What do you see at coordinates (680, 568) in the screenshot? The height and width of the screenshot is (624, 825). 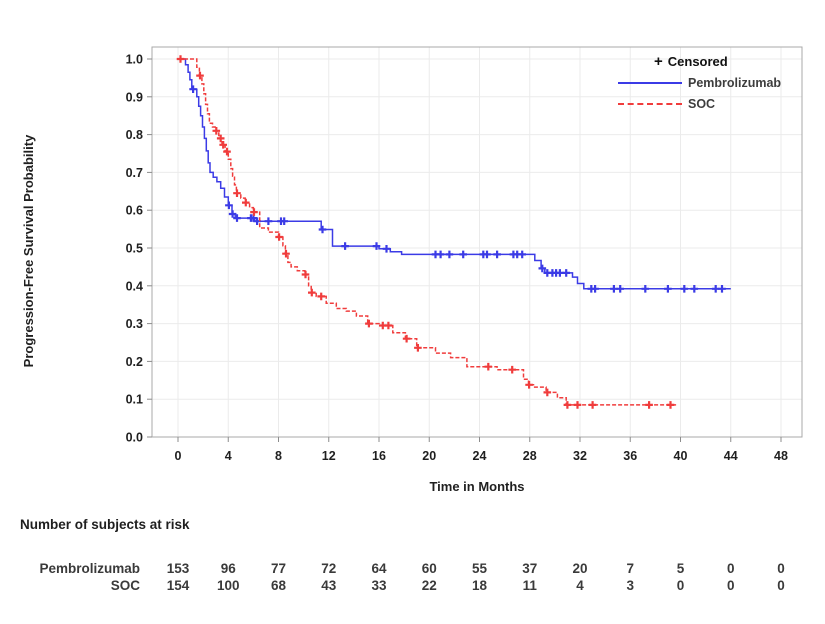 I see `risk-count: 5` at bounding box center [680, 568].